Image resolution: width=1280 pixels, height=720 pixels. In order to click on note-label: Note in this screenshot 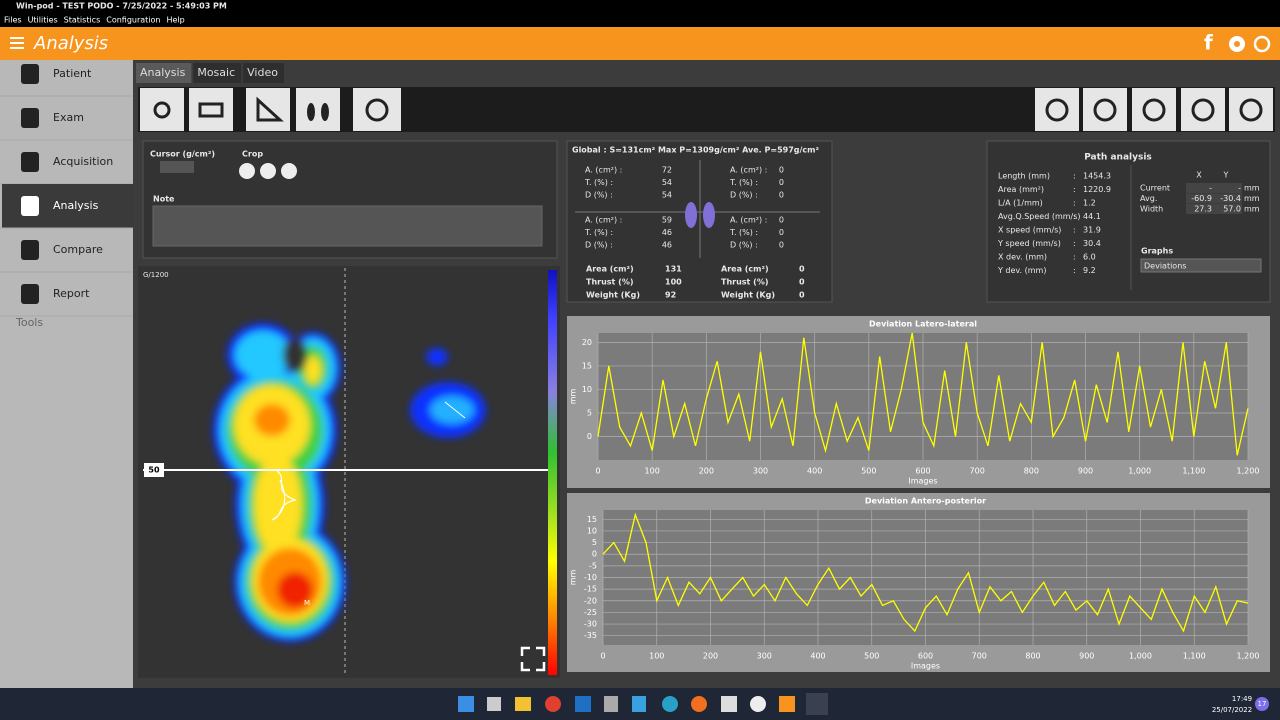, I will do `click(164, 199)`.